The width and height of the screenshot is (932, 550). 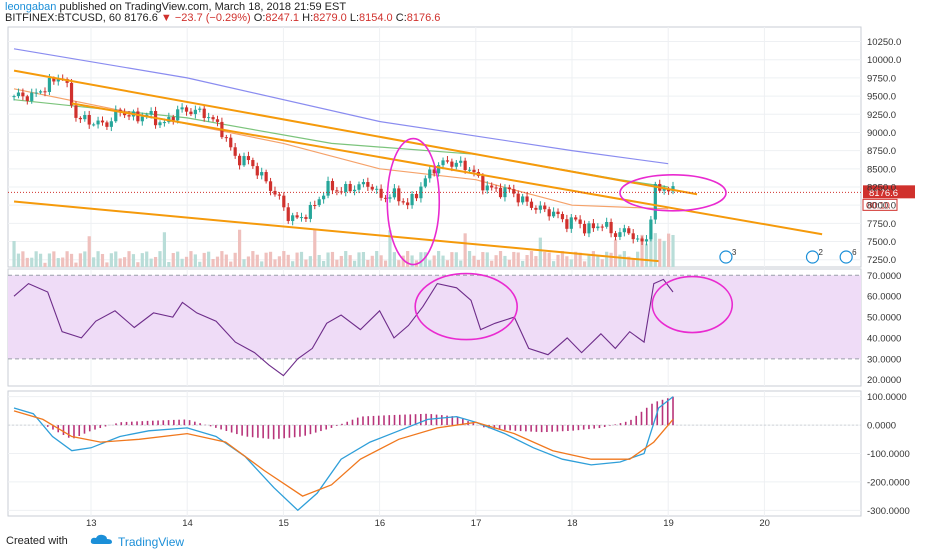 I want to click on rsi-band, so click(x=434, y=317).